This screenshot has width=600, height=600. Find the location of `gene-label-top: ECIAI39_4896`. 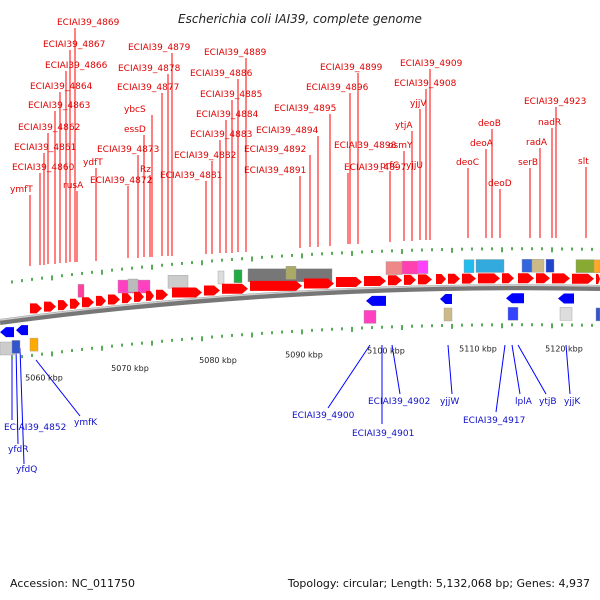

gene-label-top: ECIAI39_4896 is located at coordinates (337, 88).